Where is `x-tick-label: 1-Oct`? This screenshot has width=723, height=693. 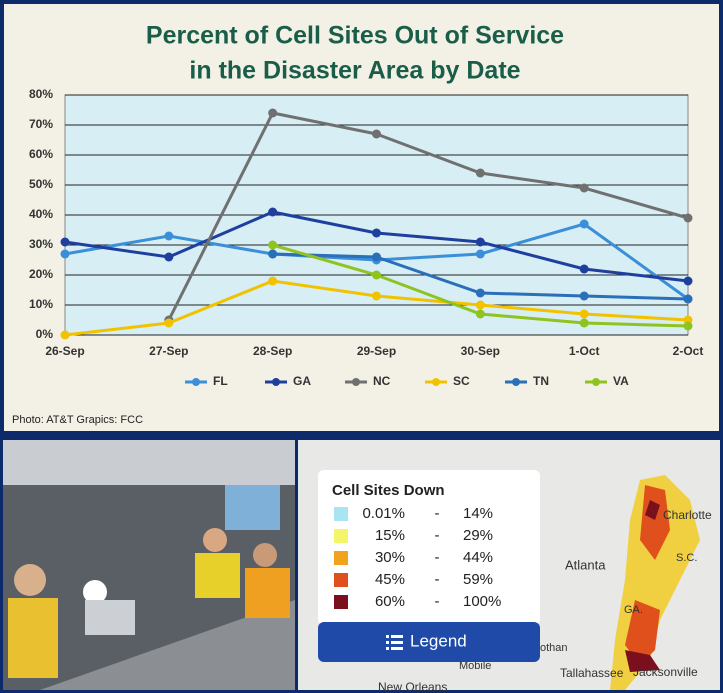
x-tick-label: 1-Oct is located at coordinates (584, 351).